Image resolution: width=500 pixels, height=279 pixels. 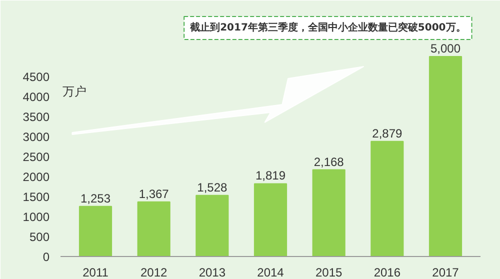 What do you see at coordinates (36, 117) in the screenshot?
I see `y-tick-label: 3500` at bounding box center [36, 117].